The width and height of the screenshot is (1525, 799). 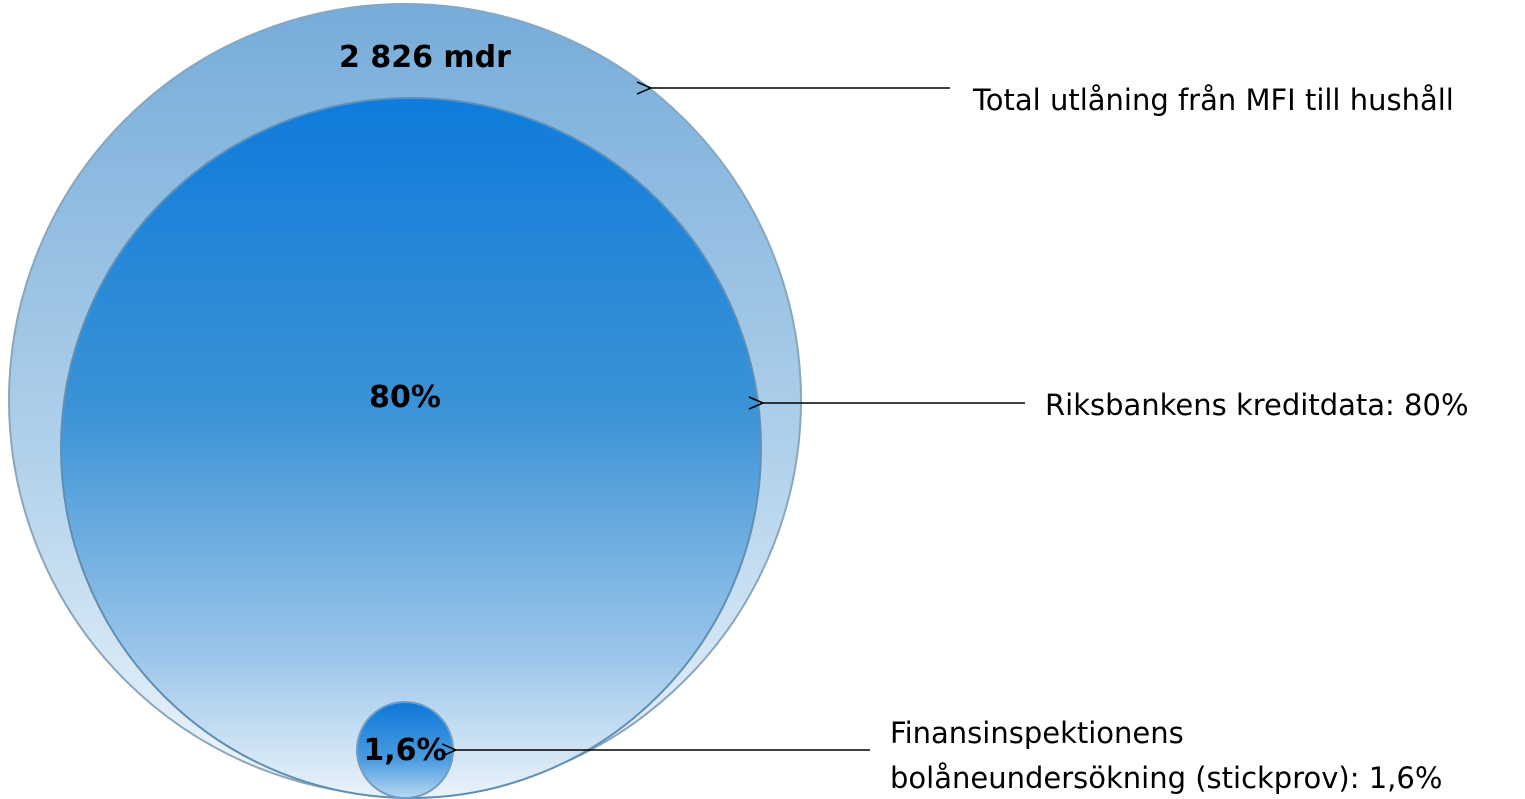 What do you see at coordinates (404, 750) in the screenshot?
I see `circle-label: 1,6%` at bounding box center [404, 750].